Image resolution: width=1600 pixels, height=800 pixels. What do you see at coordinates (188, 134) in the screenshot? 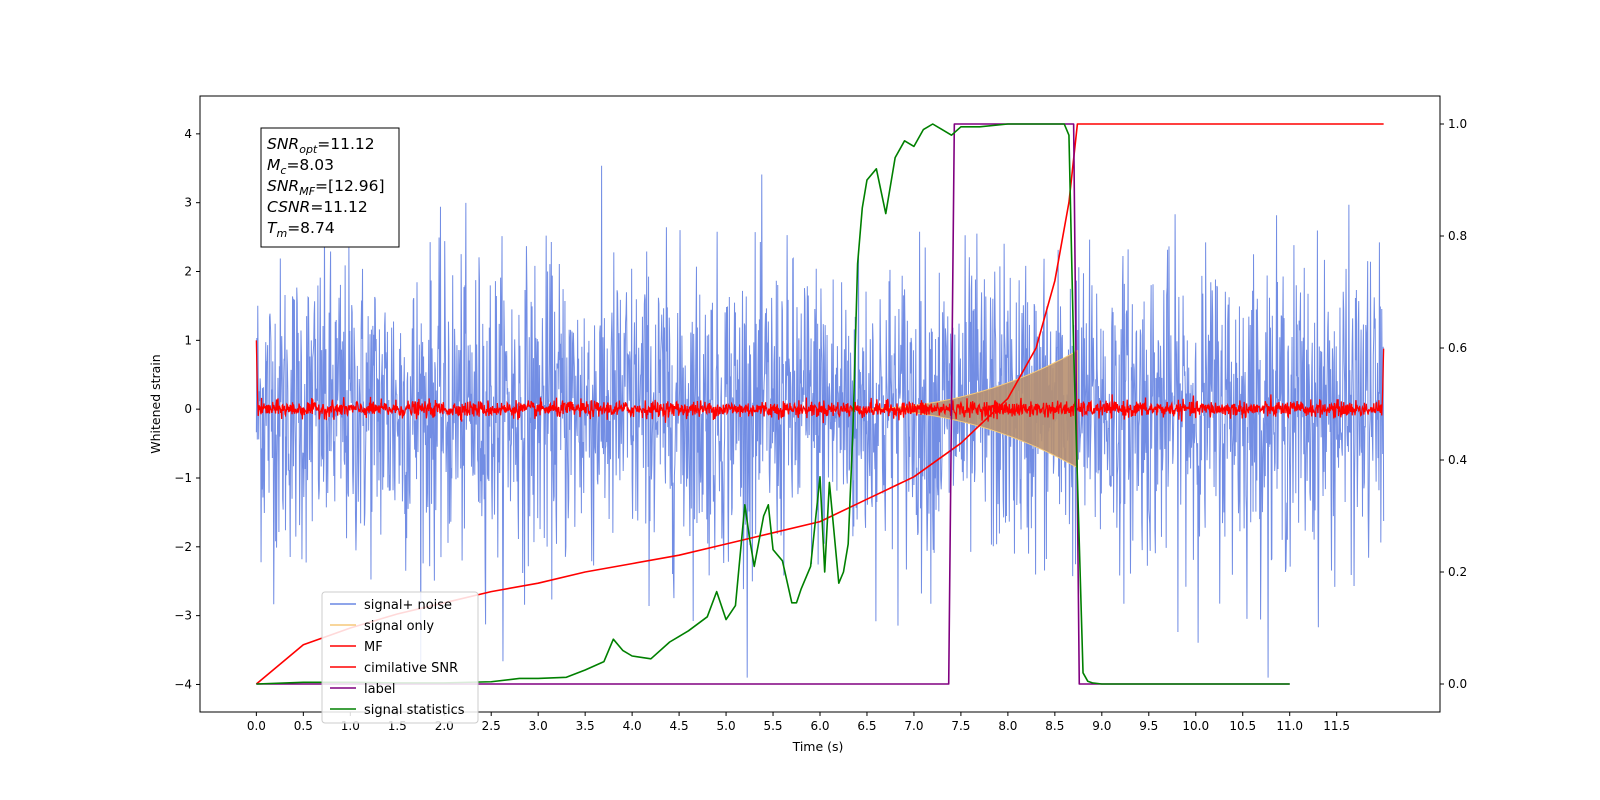
I see `y-tick-label: 4` at bounding box center [188, 134].